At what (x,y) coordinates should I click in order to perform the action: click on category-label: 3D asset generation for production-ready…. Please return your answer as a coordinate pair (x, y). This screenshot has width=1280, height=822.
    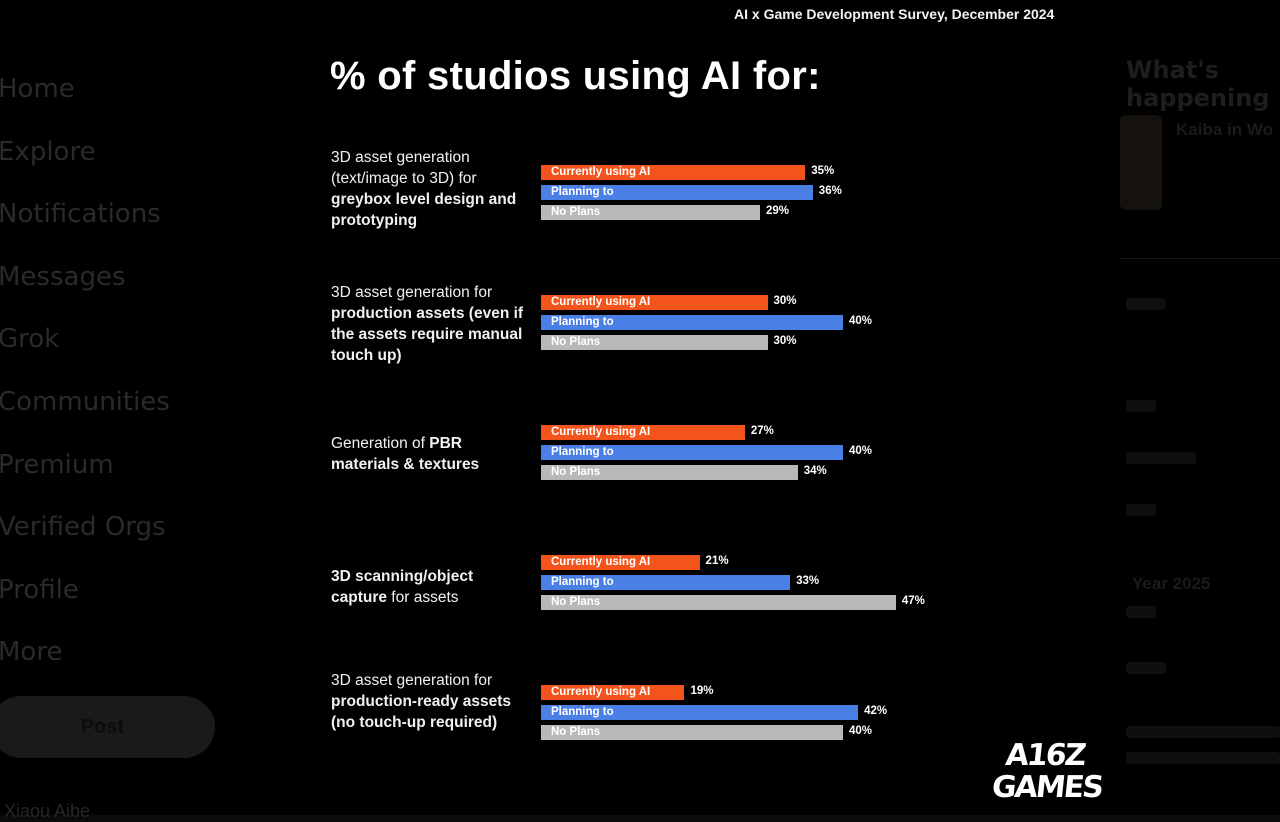
    Looking at the image, I should click on (421, 701).